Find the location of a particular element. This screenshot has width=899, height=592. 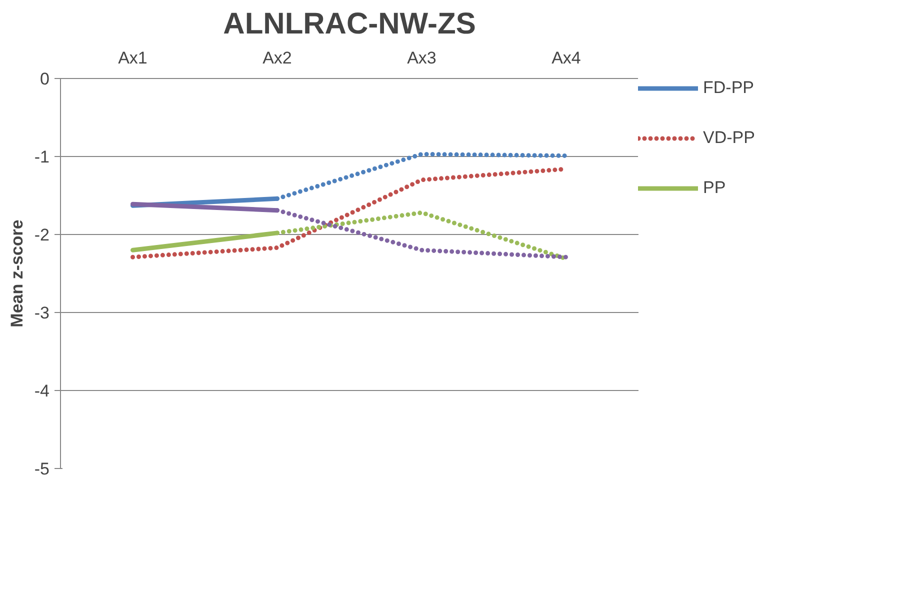

y-tick-label: 0 is located at coordinates (45, 79).